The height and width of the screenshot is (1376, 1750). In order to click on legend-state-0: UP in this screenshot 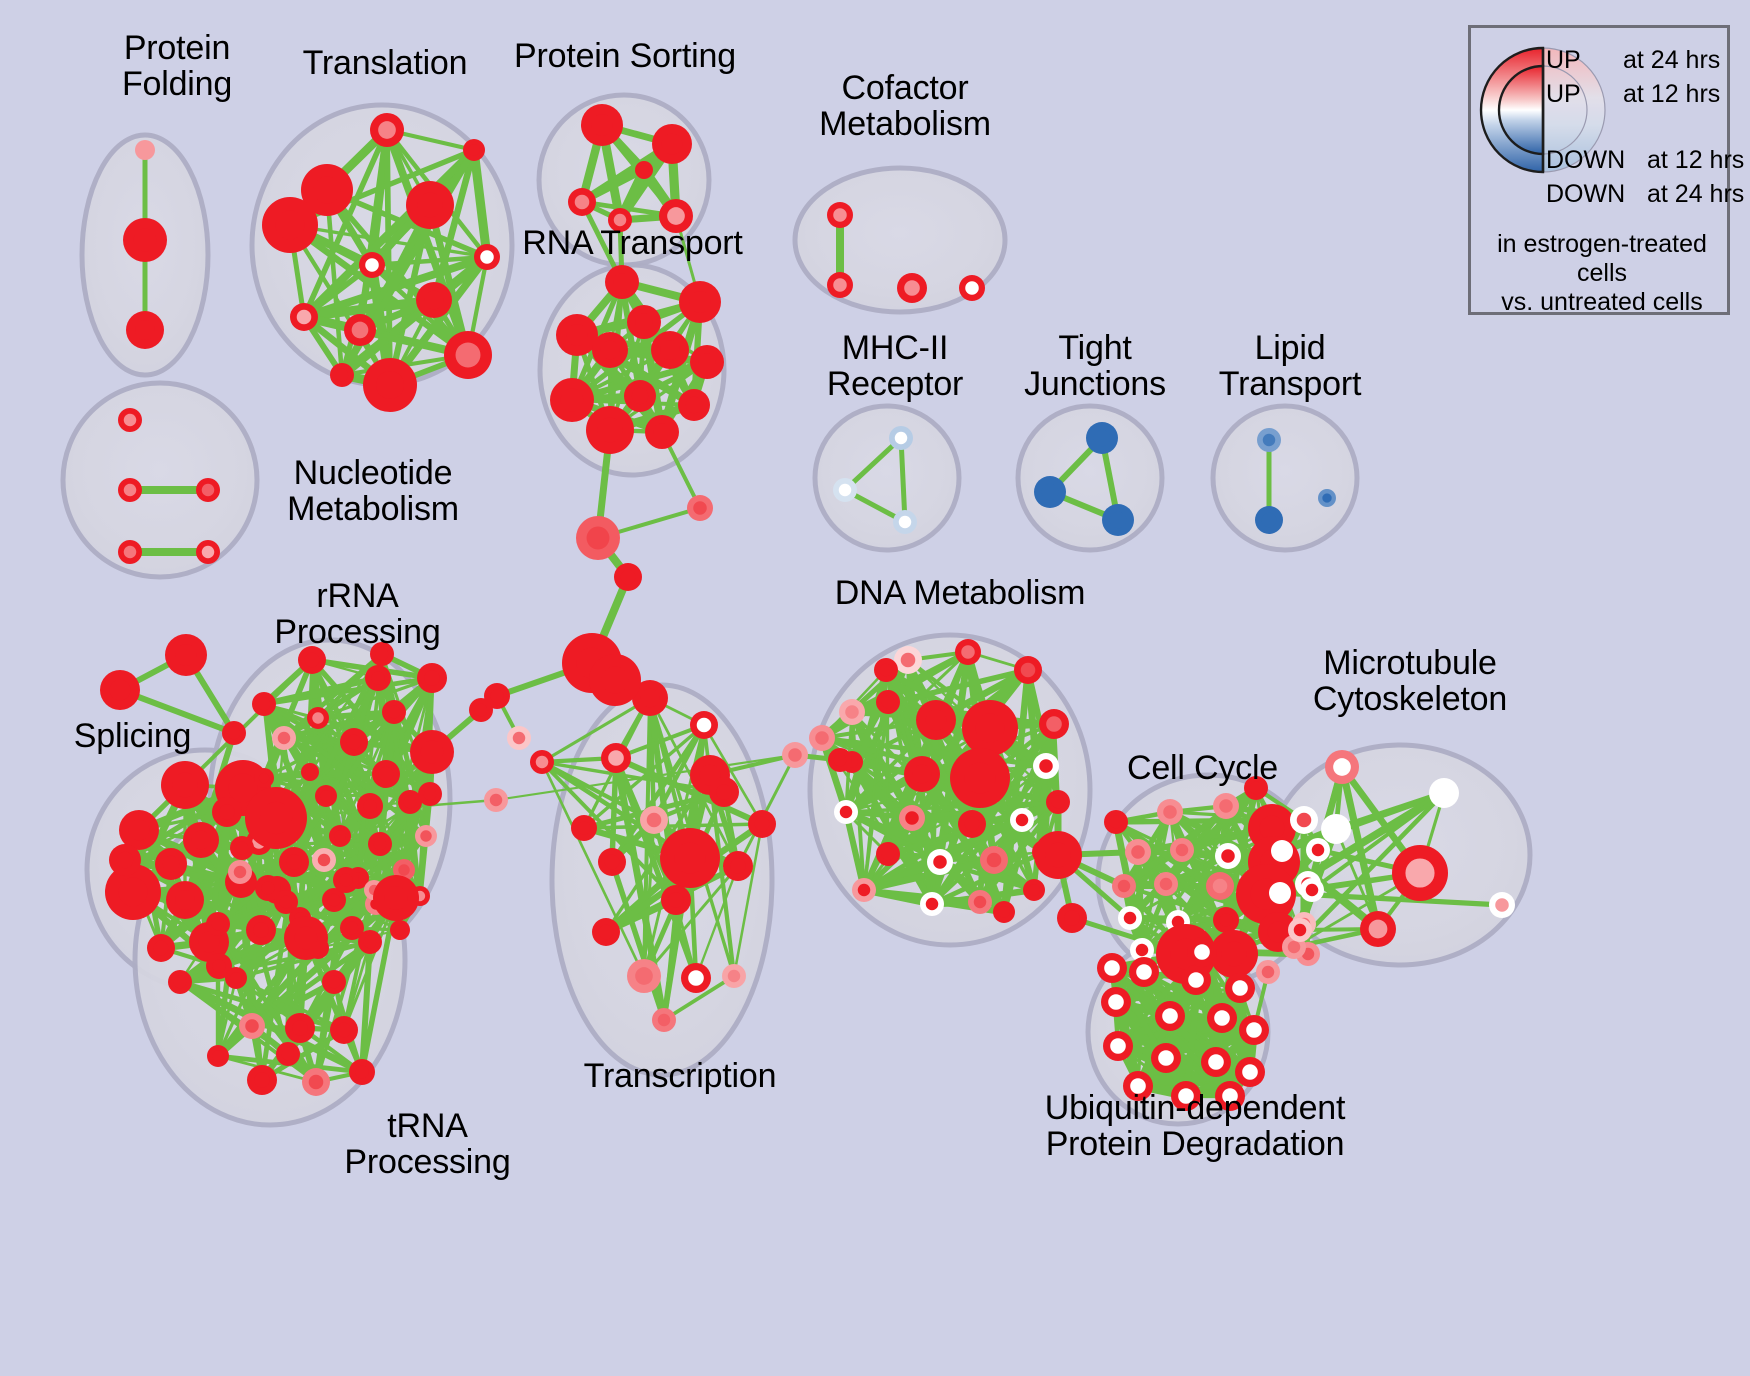, I will do `click(1563, 60)`.